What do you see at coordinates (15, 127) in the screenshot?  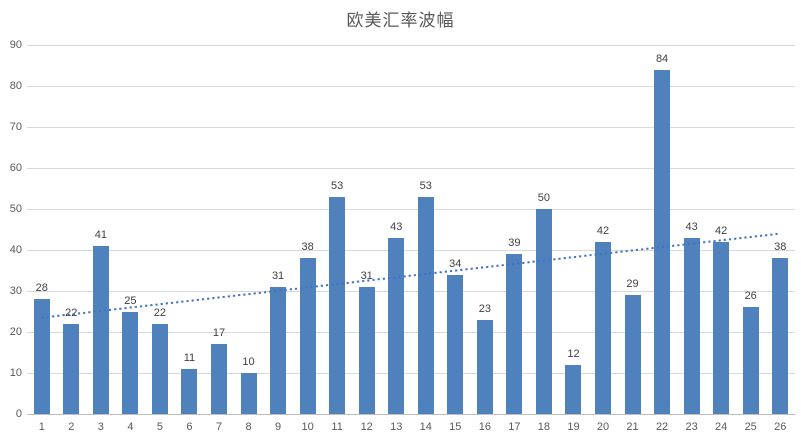 I see `y-axis-tick-label: 70` at bounding box center [15, 127].